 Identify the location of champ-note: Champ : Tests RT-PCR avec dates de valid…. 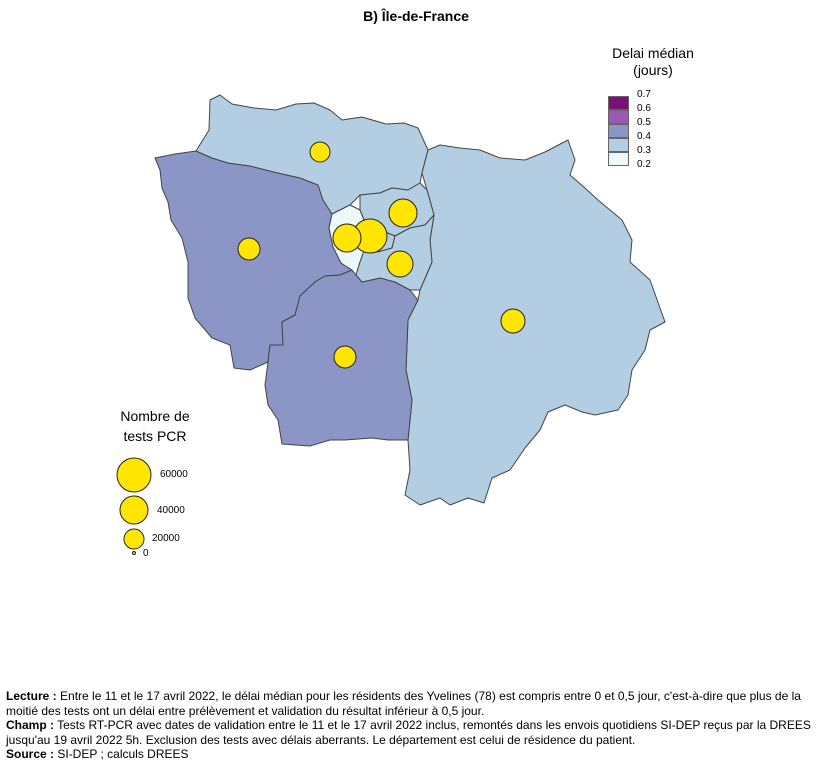
(416, 732).